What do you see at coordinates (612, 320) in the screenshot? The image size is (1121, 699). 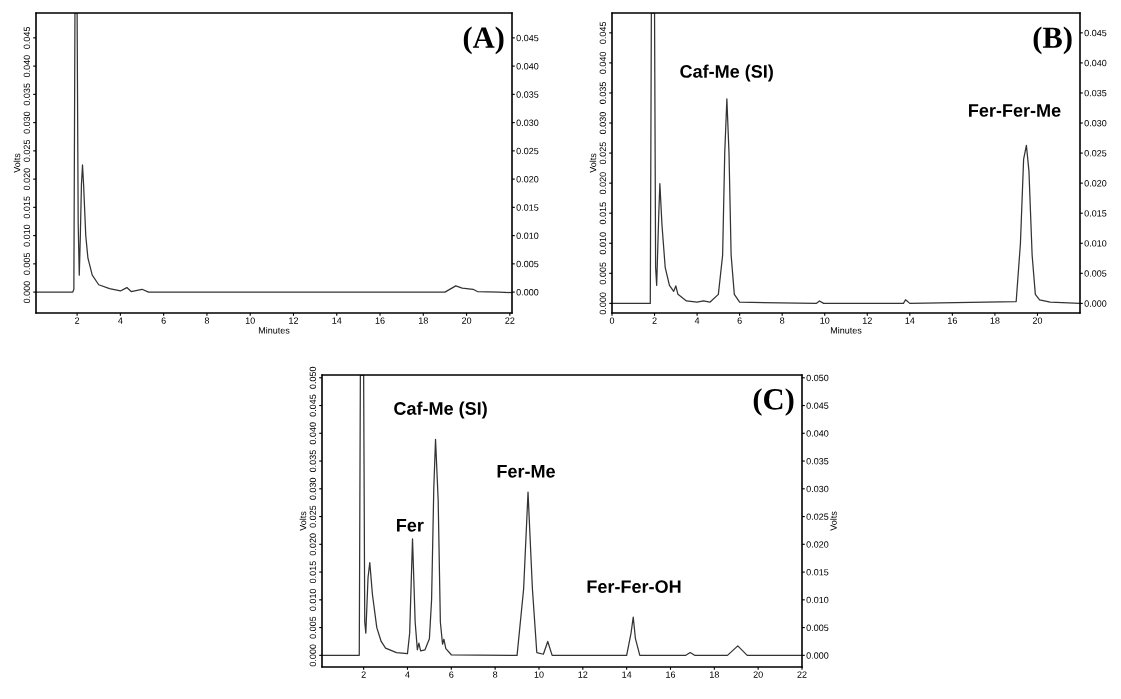 I see `x-tick-label: 0` at bounding box center [612, 320].